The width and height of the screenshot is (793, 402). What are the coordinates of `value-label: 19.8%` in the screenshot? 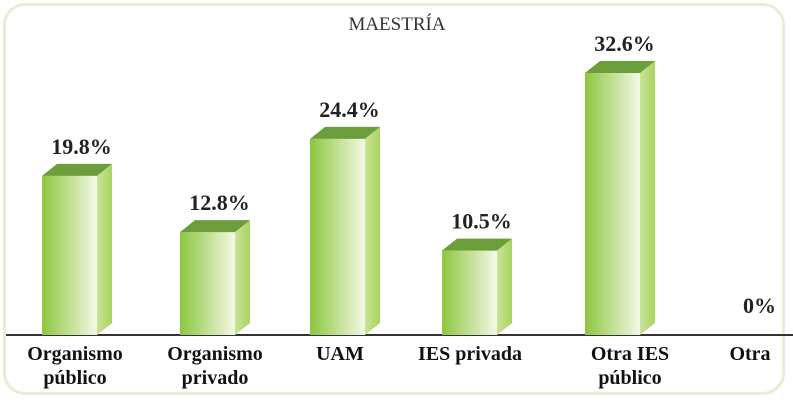 It's located at (81, 146).